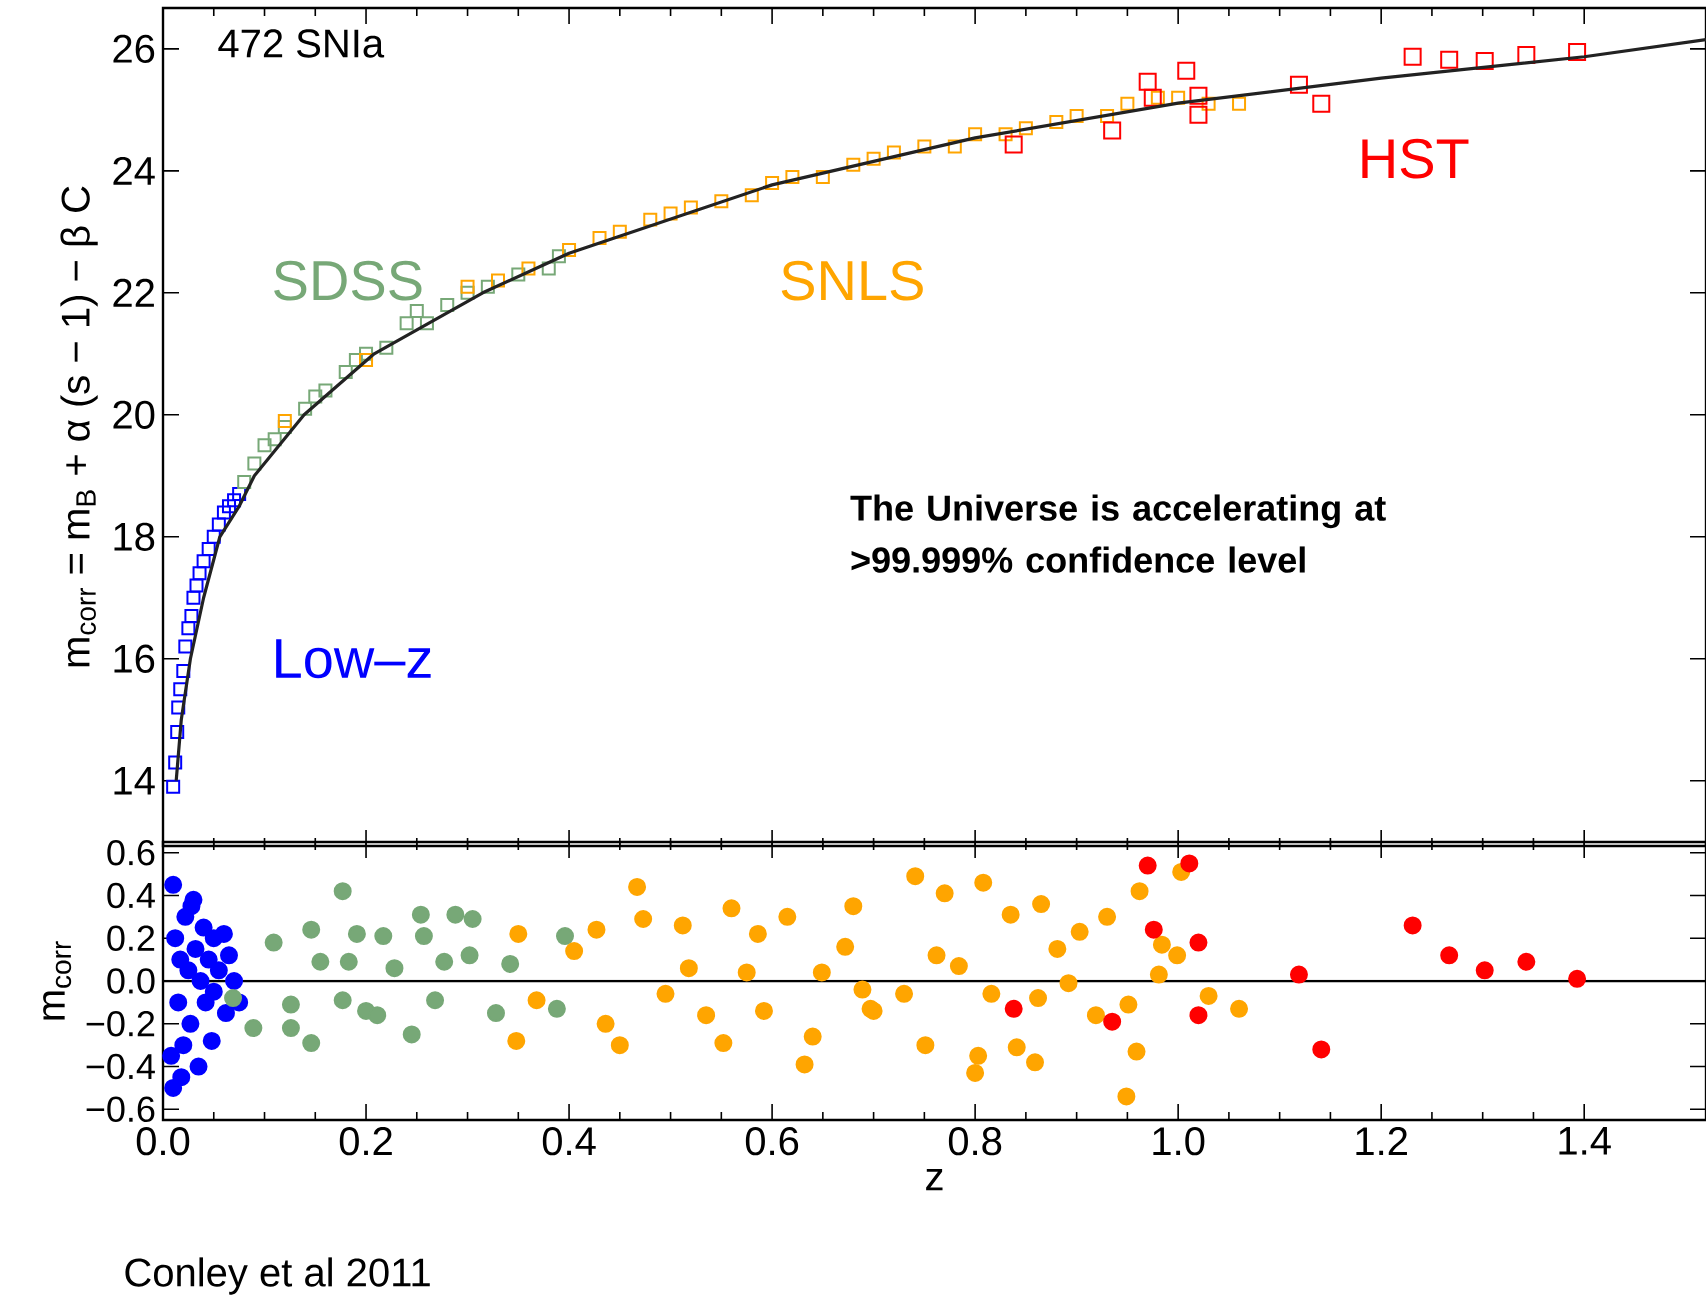 The width and height of the screenshot is (1706, 1302). What do you see at coordinates (79, 426) in the screenshot?
I see `y-axis-title: m$_{corr}$ = m$_{B}$ + α (s − 1) − β C` at bounding box center [79, 426].